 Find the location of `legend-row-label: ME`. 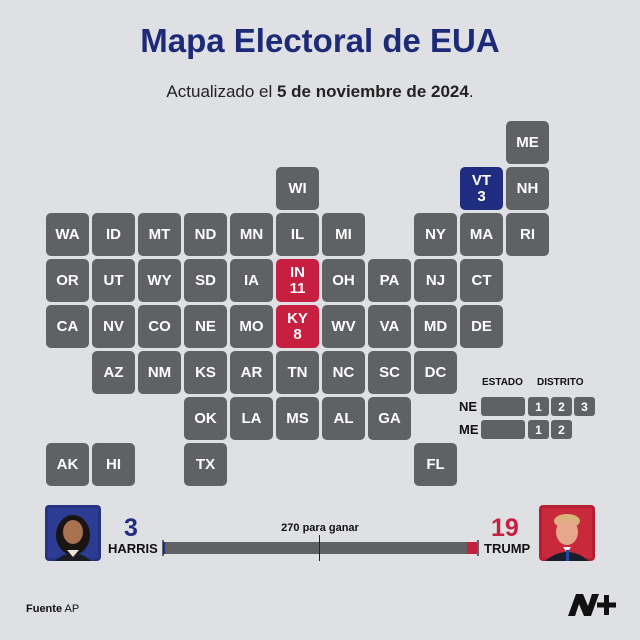

legend-row-label: ME is located at coordinates (469, 429).